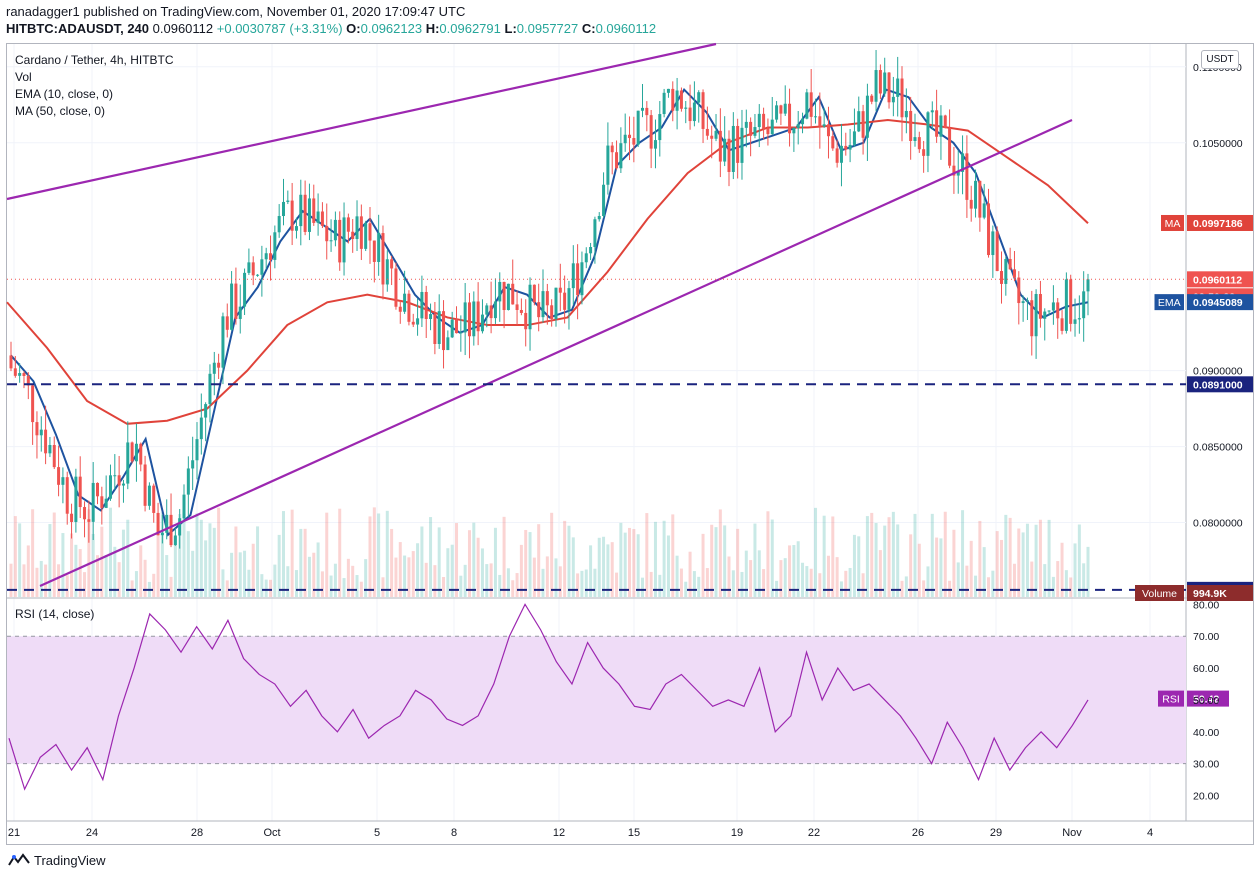 This screenshot has height=881, width=1260. I want to click on rsi-label-tag-text: RSI, so click(1171, 700).